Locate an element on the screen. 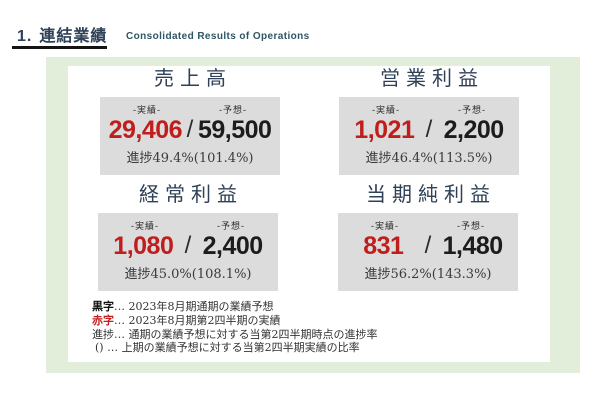 The image size is (600, 400). section-title-en: Consolidated Results of Operations is located at coordinates (218, 36).